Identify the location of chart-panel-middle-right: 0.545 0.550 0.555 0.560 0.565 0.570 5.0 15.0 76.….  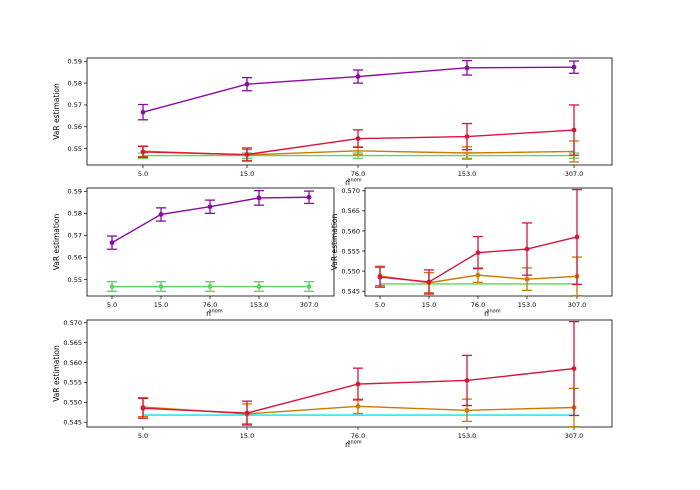
(471, 252).